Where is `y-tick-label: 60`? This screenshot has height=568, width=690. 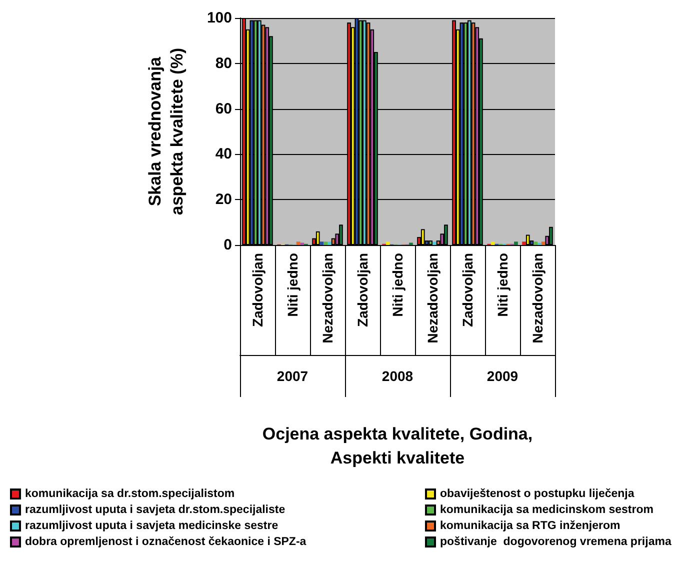 y-tick-label: 60 is located at coordinates (223, 109).